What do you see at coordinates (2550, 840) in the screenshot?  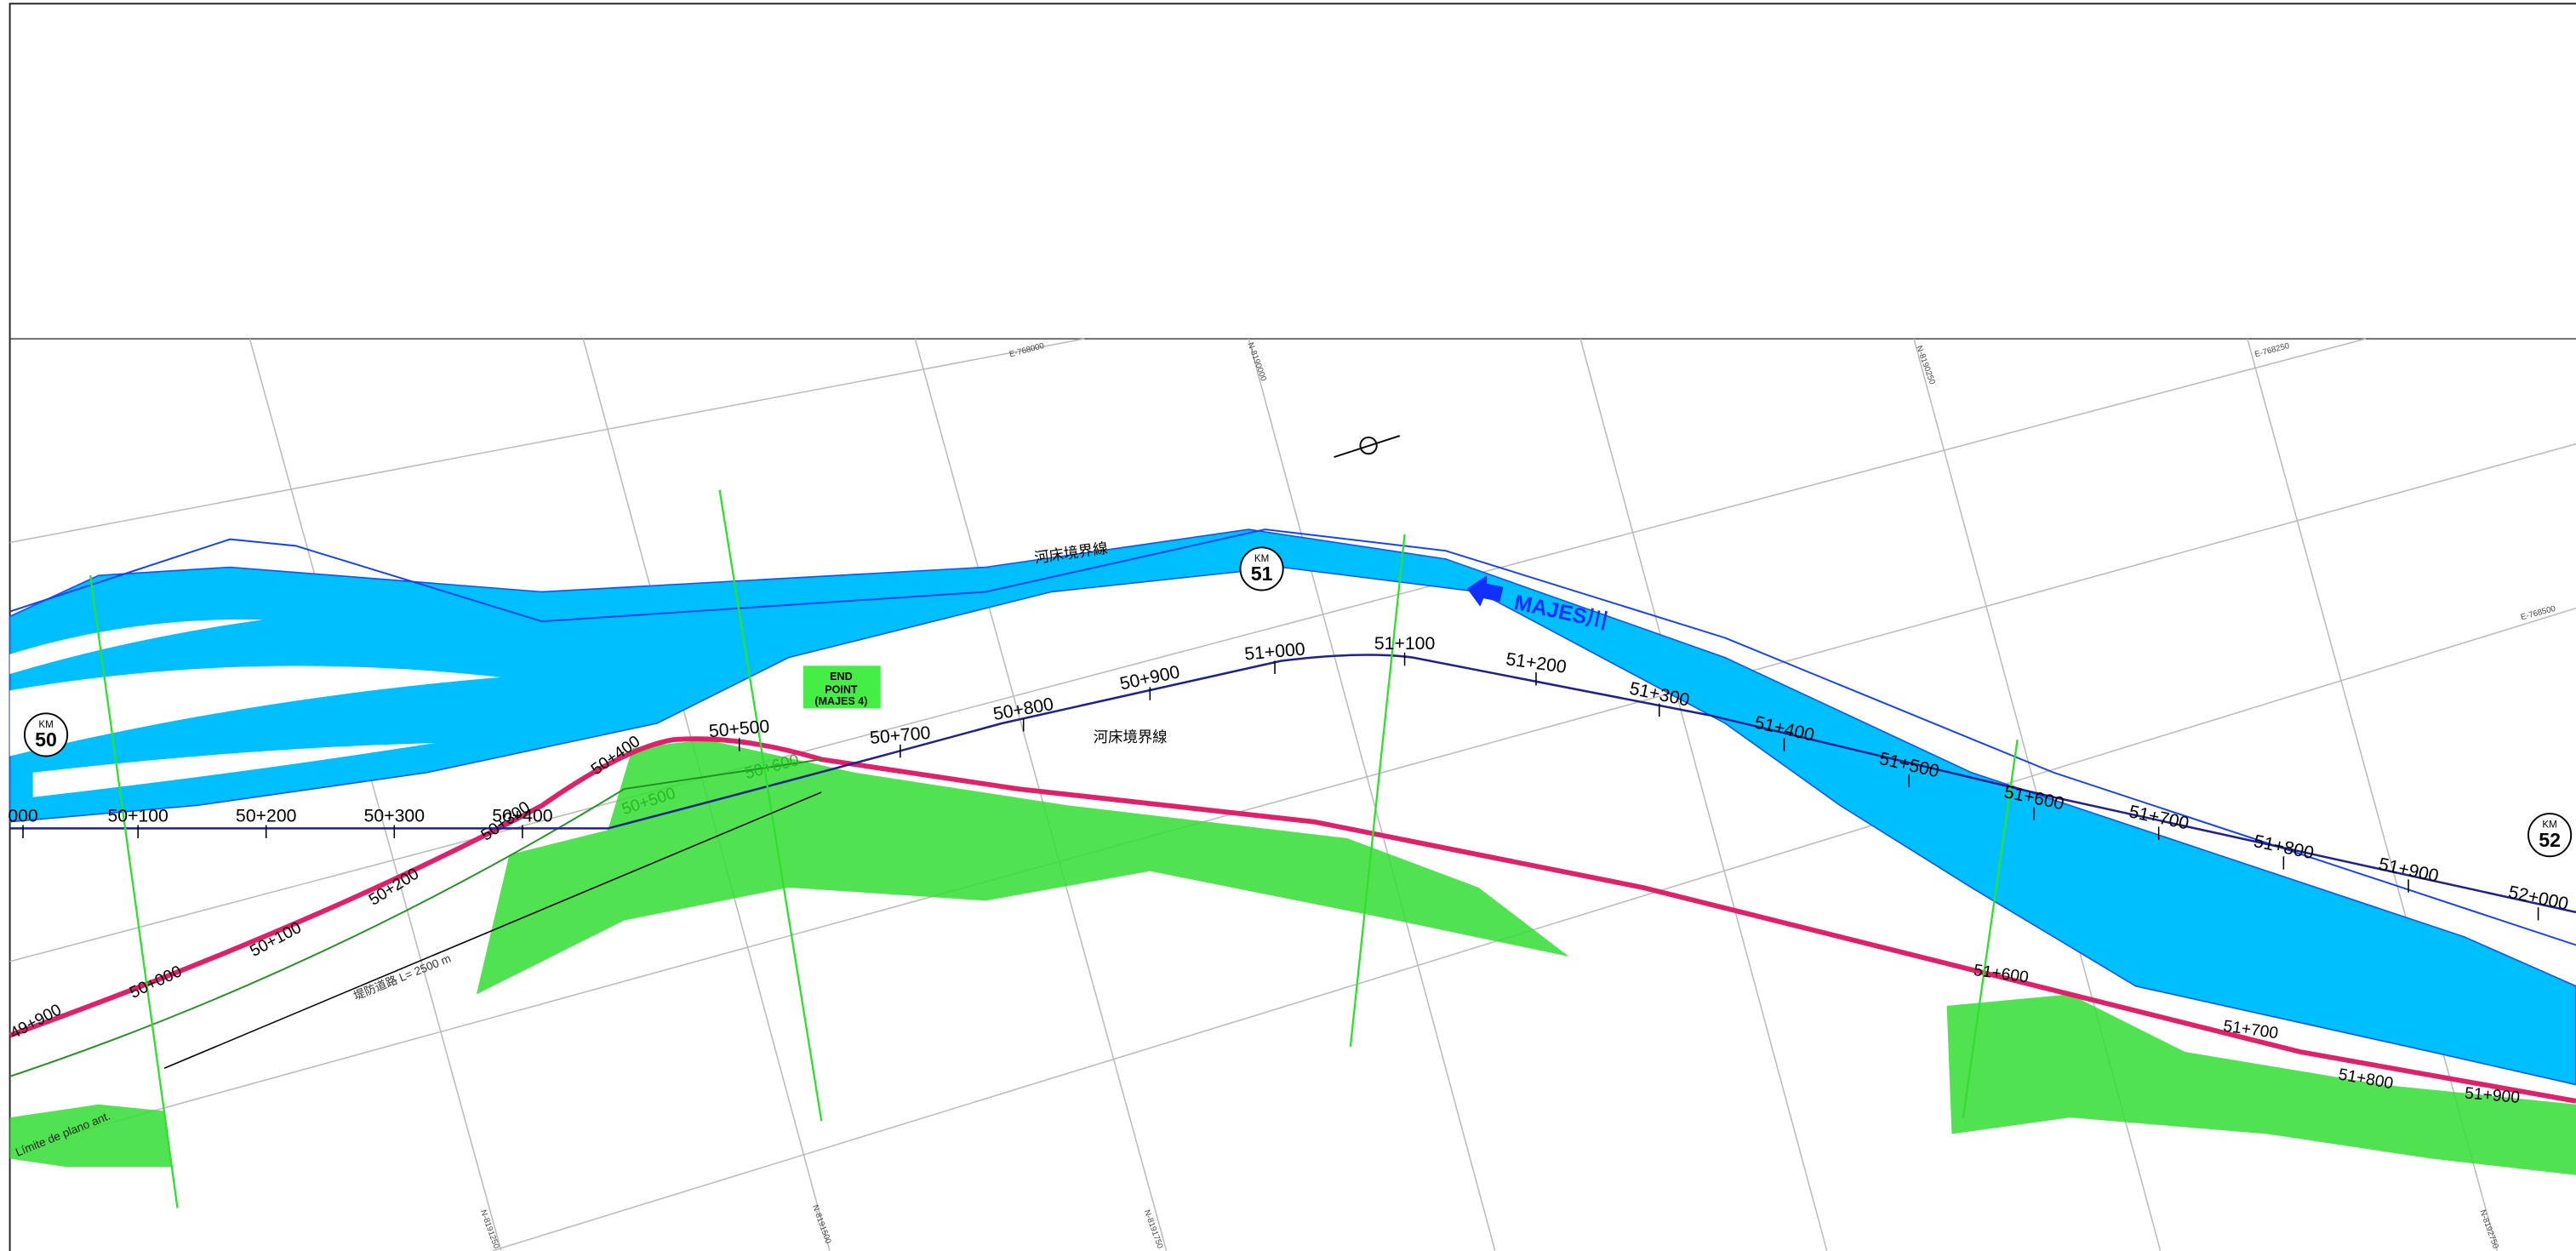 I see `km-marker-number: 52` at bounding box center [2550, 840].